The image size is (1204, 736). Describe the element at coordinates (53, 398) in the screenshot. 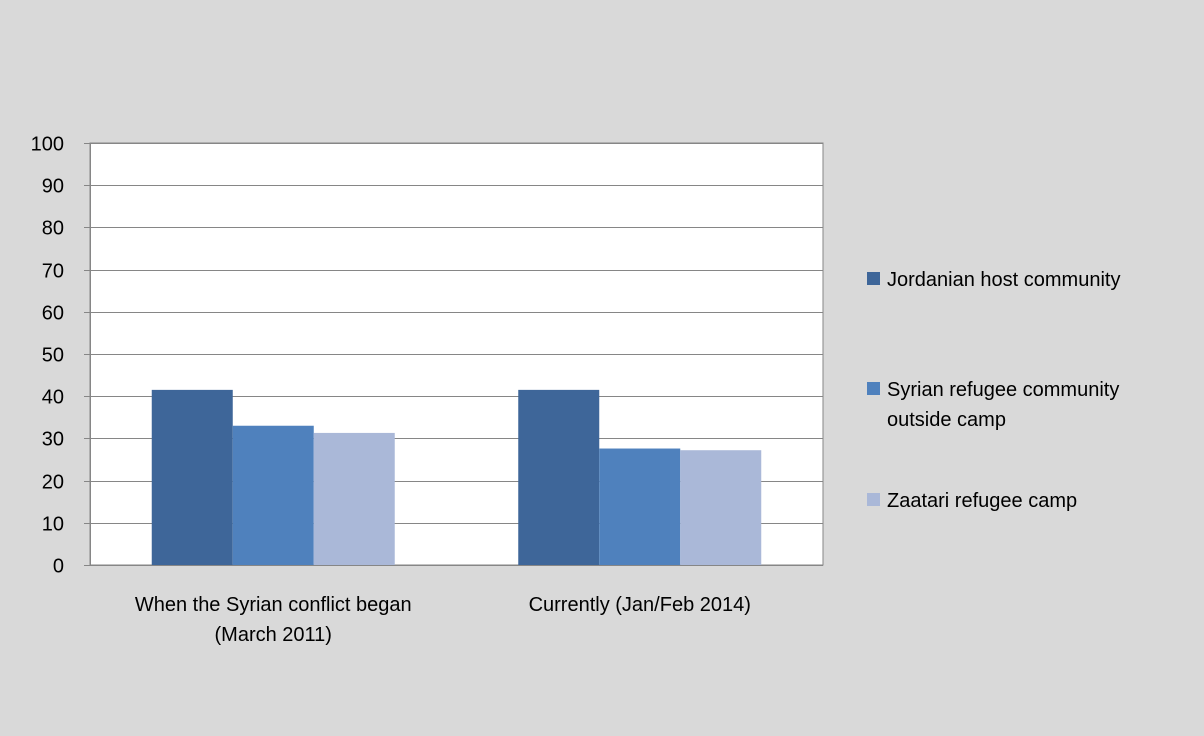

I see `y-tick-label: 40` at that location.